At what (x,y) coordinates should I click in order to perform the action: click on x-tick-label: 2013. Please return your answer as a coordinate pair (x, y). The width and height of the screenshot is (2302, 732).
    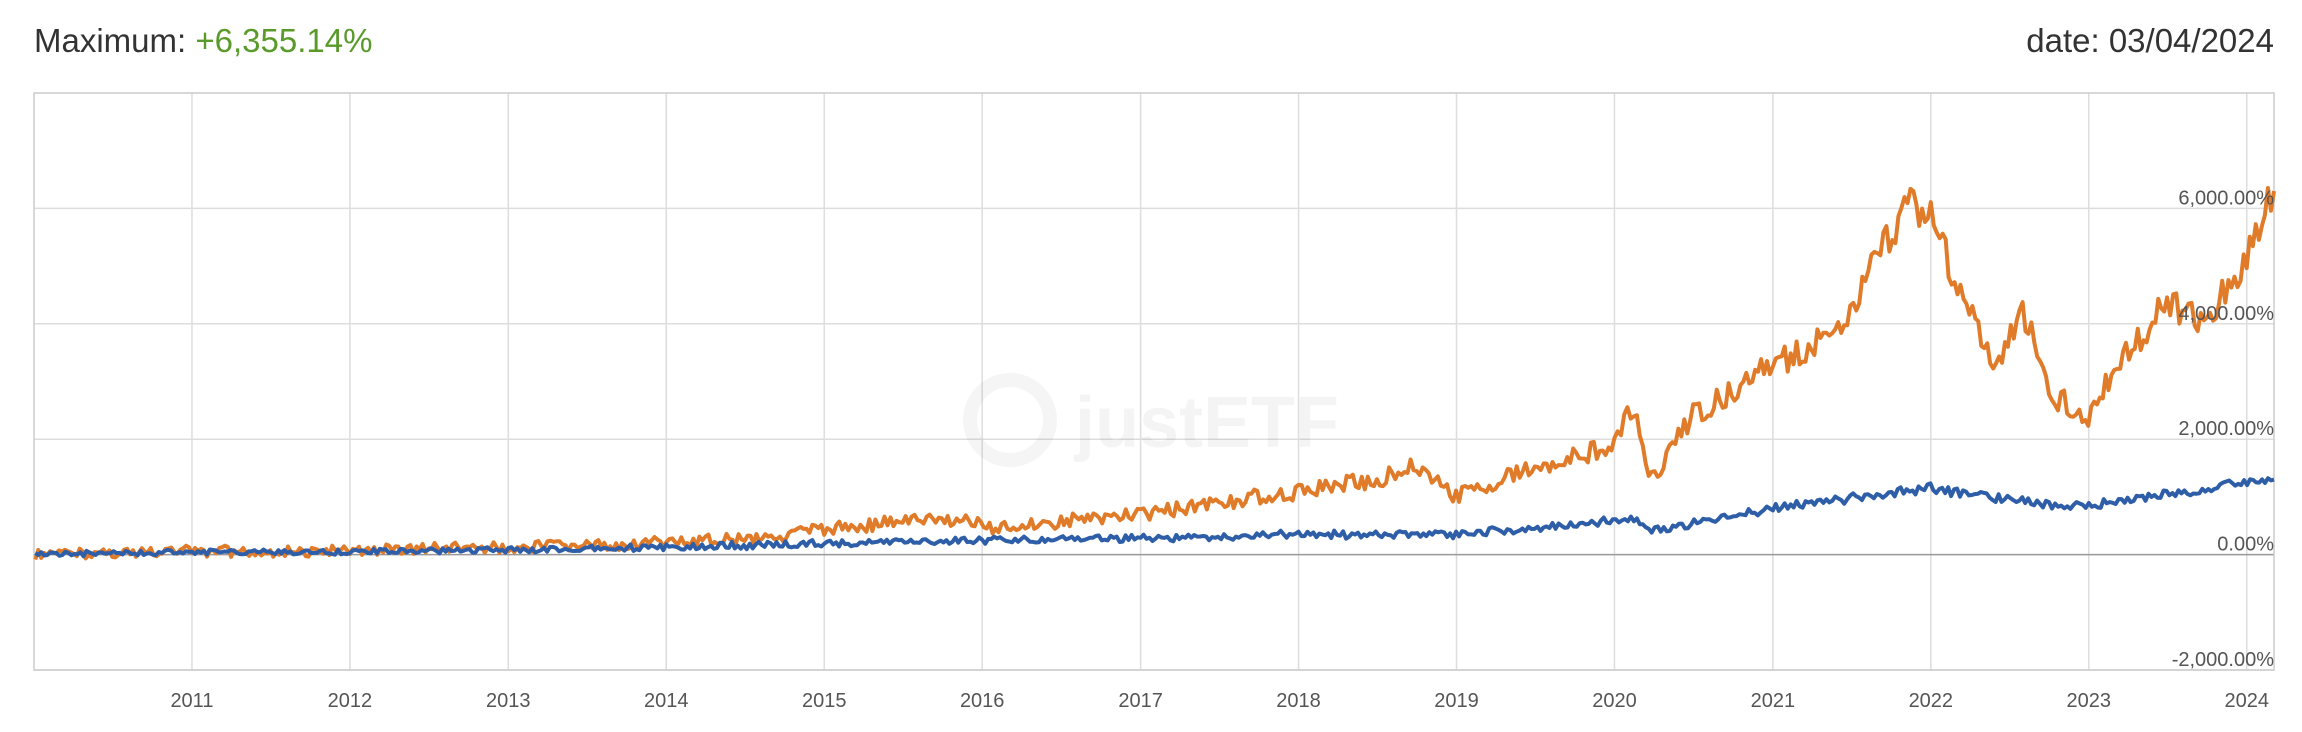
    Looking at the image, I should click on (508, 701).